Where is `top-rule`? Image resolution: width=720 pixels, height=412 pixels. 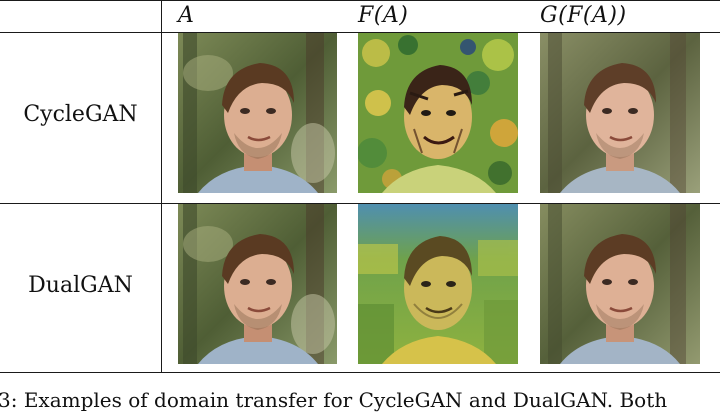 top-rule is located at coordinates (360, 0).